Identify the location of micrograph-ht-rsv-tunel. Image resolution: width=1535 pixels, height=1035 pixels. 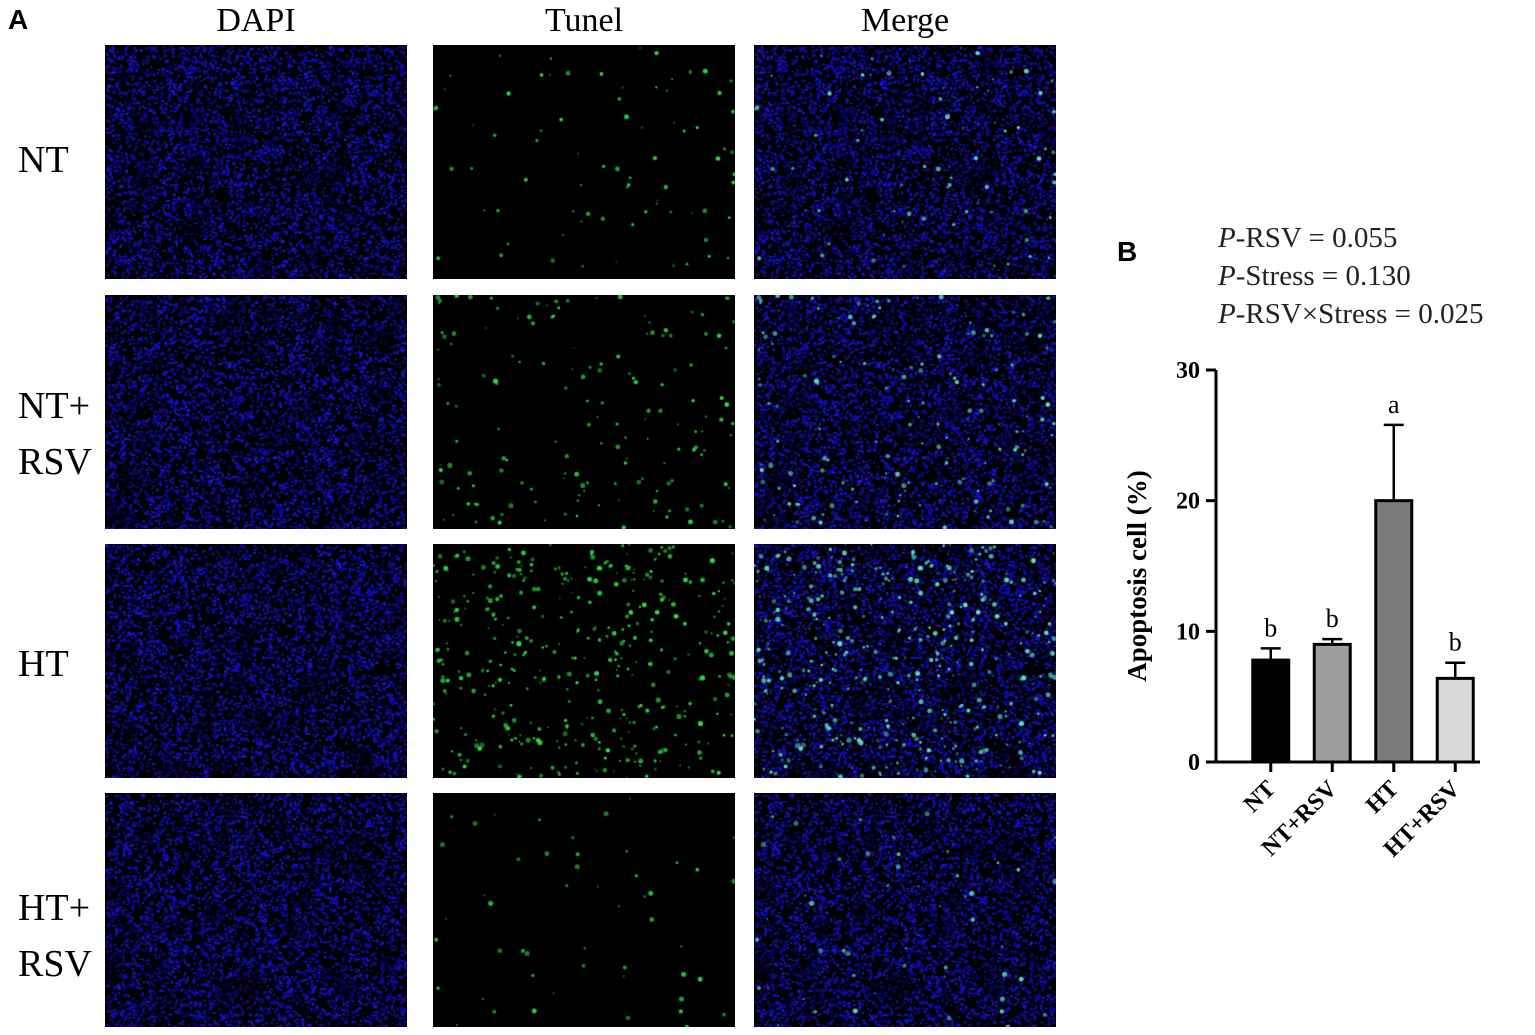
(584, 910).